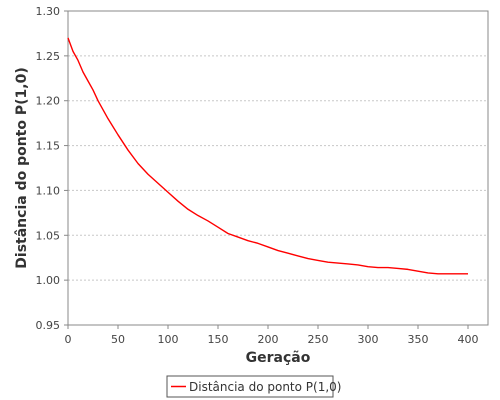 The width and height of the screenshot is (500, 400). What do you see at coordinates (268, 339) in the screenshot?
I see `x-tick-label: 200` at bounding box center [268, 339].